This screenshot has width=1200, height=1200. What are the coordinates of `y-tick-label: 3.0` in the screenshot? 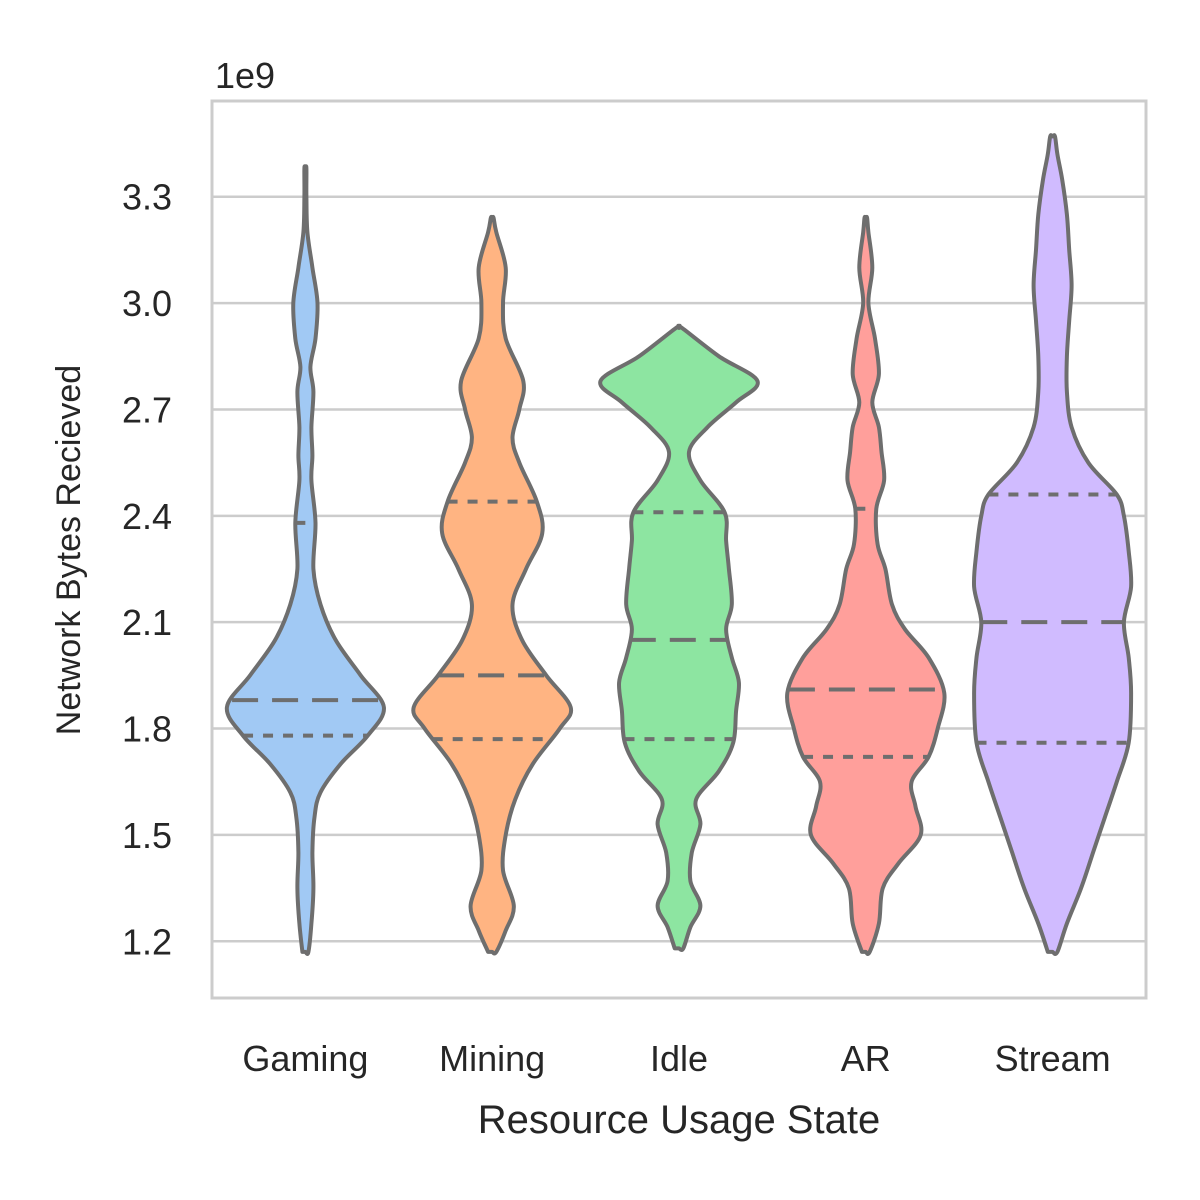 It's located at (147, 303).